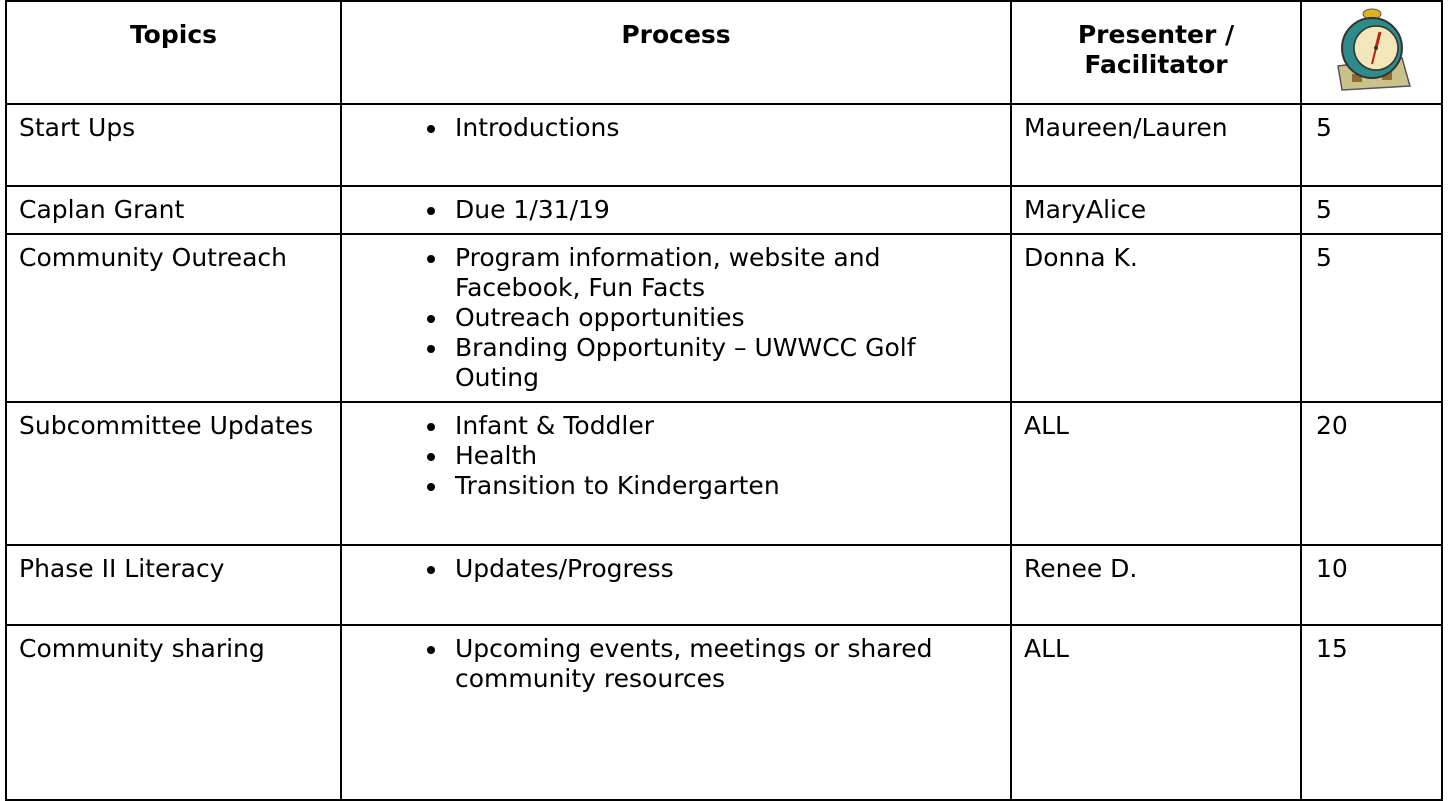 The image size is (1450, 801). What do you see at coordinates (676, 52) in the screenshot?
I see `header-cell: Process` at bounding box center [676, 52].